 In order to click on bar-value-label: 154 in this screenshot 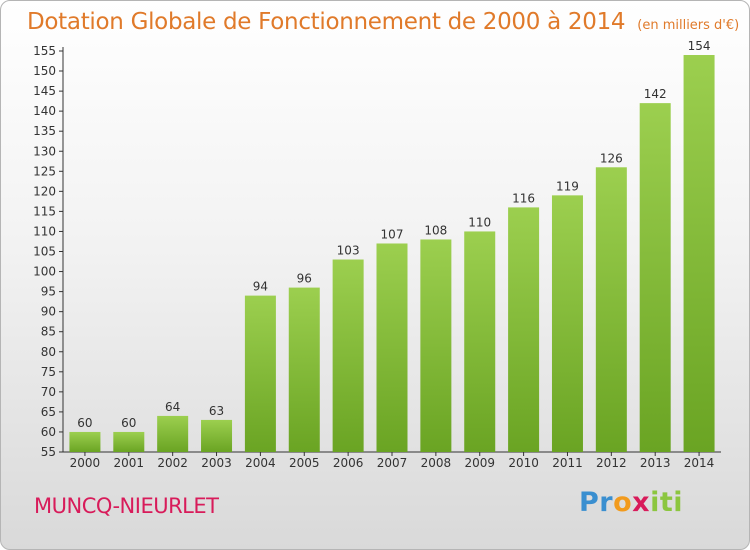, I will do `click(699, 46)`.